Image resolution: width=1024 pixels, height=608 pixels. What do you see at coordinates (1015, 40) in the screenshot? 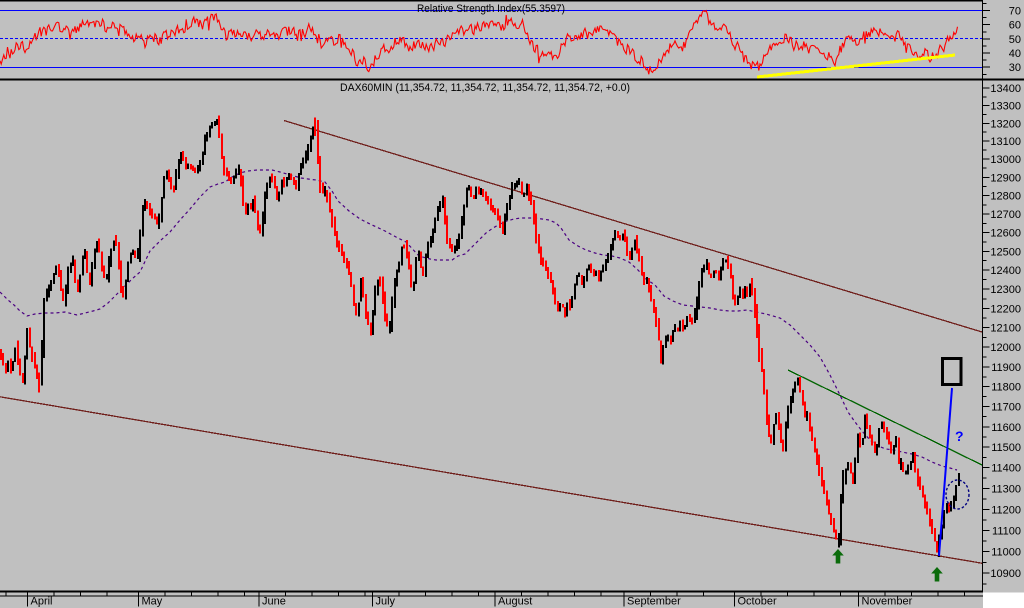
I see `svg-text: 50` at bounding box center [1015, 40].